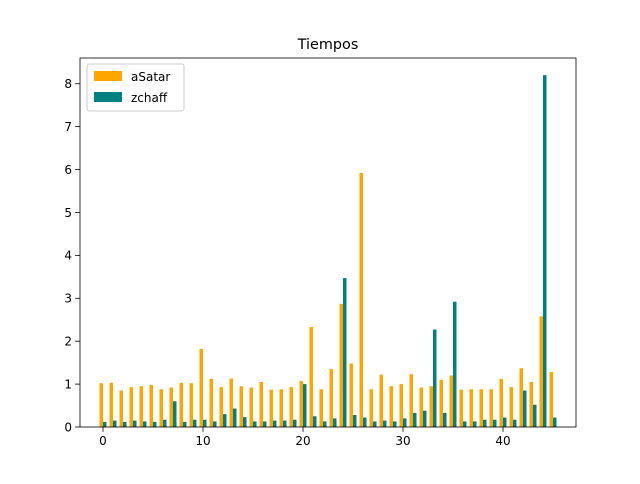  What do you see at coordinates (328, 45) in the screenshot?
I see `chart-title: Tiempos` at bounding box center [328, 45].